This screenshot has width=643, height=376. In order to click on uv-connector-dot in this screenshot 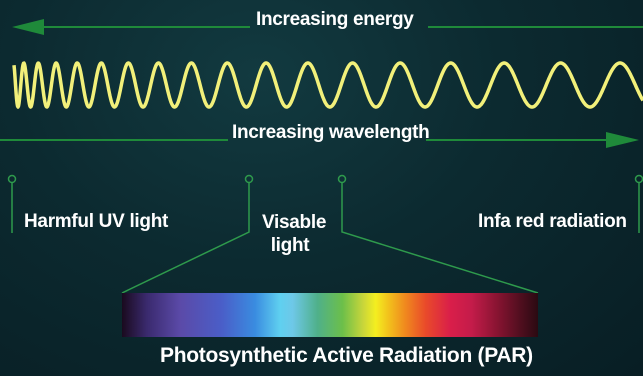, I will do `click(12, 179)`.